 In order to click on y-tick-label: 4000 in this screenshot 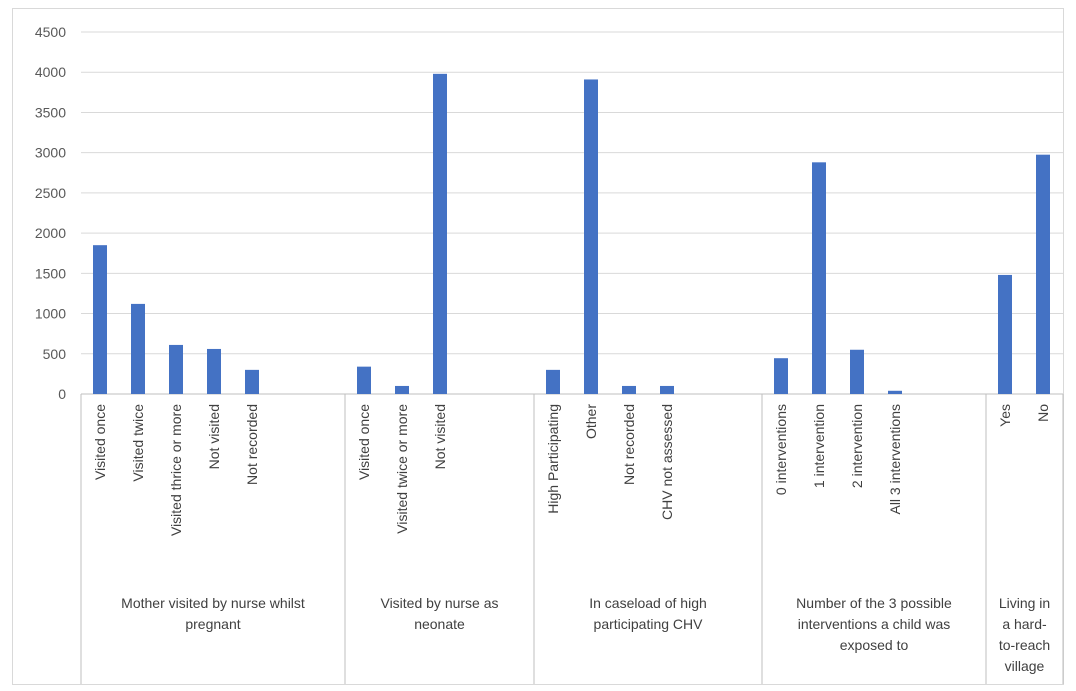, I will do `click(50, 72)`.